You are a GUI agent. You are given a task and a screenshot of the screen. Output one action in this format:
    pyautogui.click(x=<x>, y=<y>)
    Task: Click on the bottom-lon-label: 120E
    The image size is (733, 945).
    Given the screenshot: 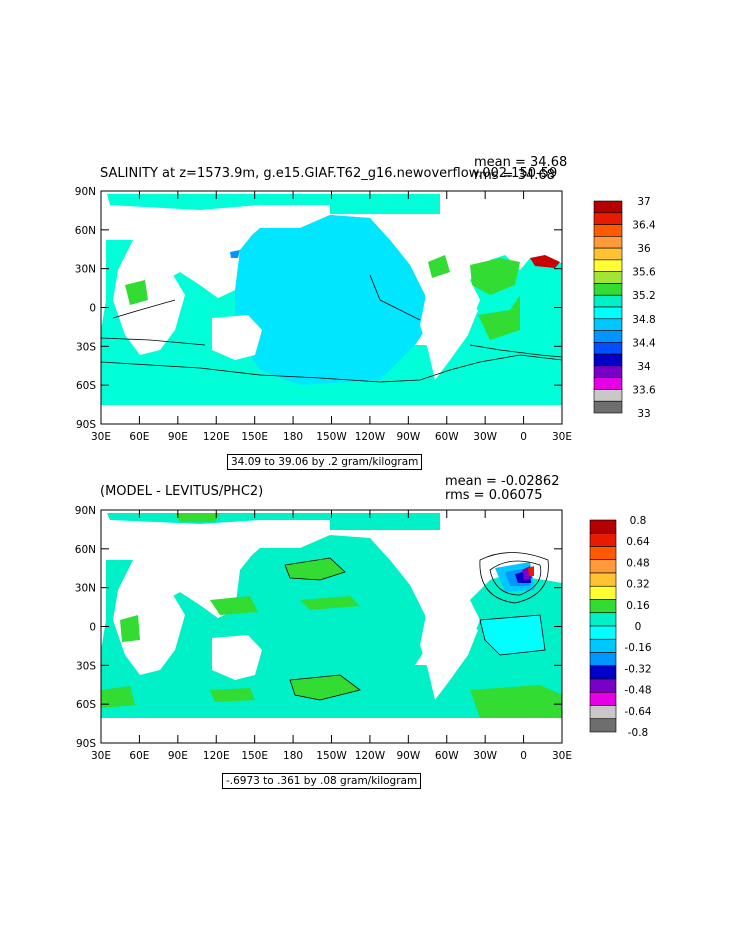 What is the action you would take?
    pyautogui.click(x=216, y=756)
    